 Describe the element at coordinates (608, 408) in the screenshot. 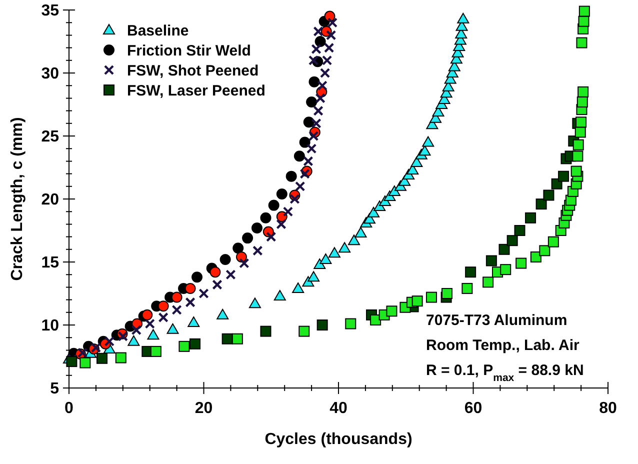

I see `x-tick-label: 80` at that location.